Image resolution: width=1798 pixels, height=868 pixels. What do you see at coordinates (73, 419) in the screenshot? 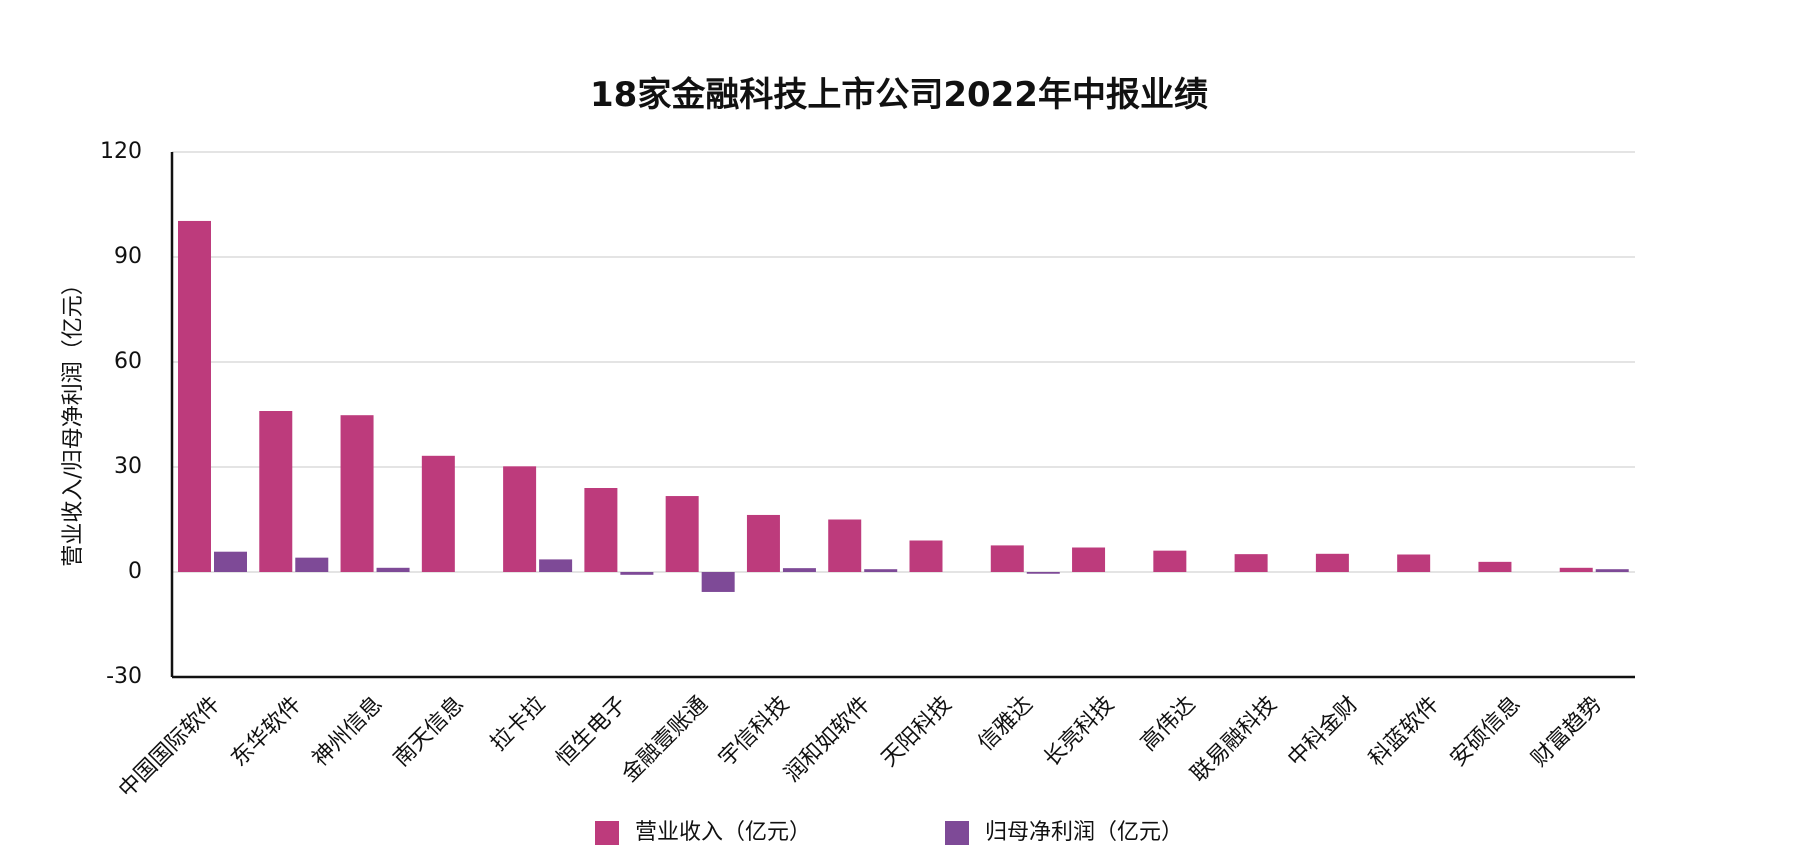
I see `y-axis-title: 营业收入/归母净利润（亿元）` at bounding box center [73, 419].